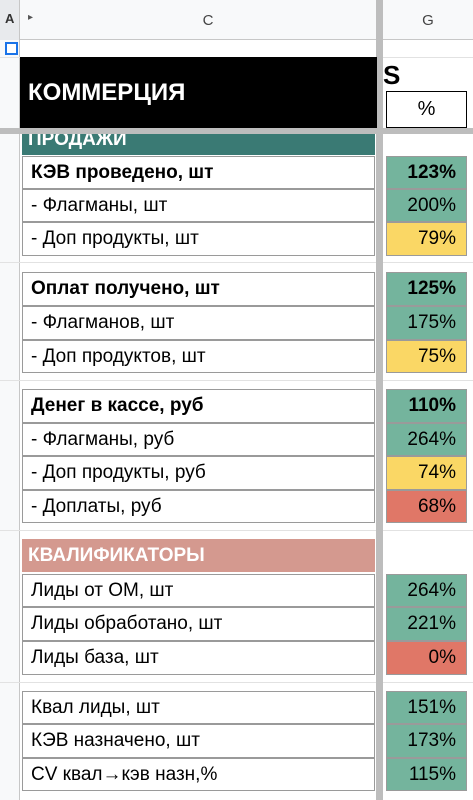 Image resolution: width=473 pixels, height=800 pixels. What do you see at coordinates (198, 289) in the screenshot?
I see `row-label: Оплат получено, шт` at bounding box center [198, 289].